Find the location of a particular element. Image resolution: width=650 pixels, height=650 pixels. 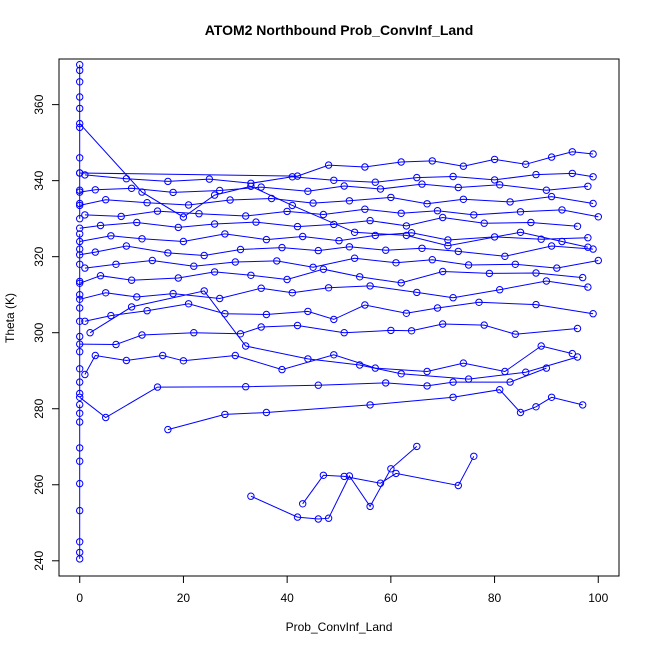

y-tick-label: 280 is located at coordinates (39, 408).